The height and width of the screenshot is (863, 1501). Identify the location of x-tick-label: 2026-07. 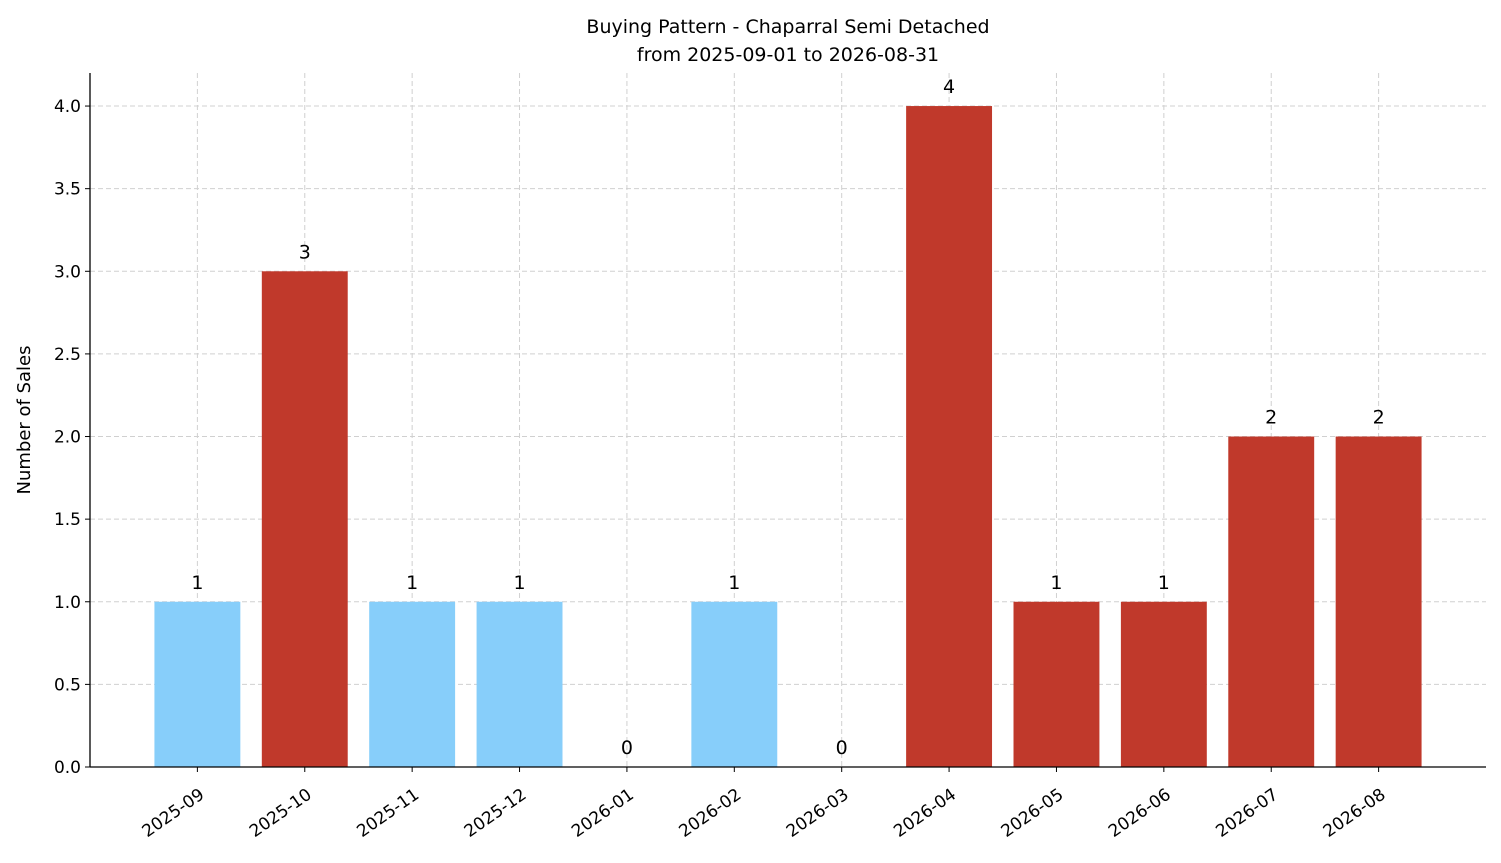
(1247, 813).